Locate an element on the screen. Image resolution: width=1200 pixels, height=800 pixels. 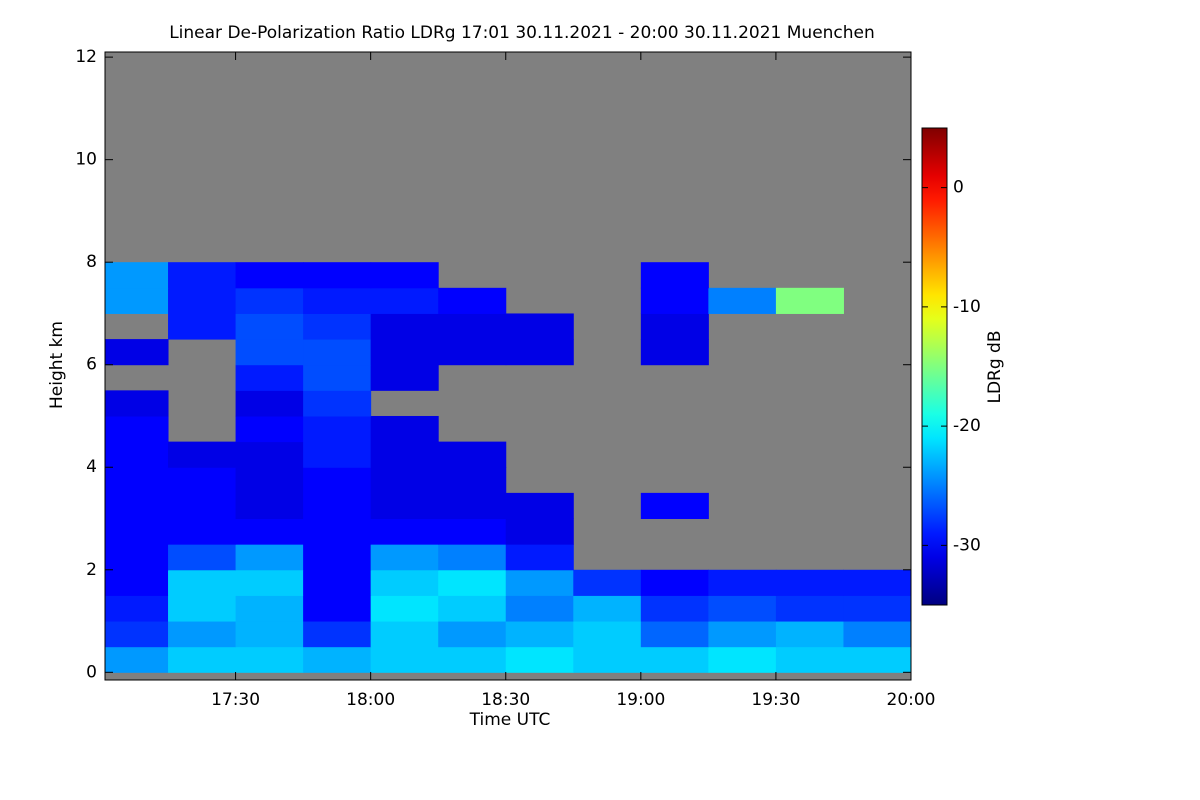
x-tick-label: 19:00 is located at coordinates (640, 700).